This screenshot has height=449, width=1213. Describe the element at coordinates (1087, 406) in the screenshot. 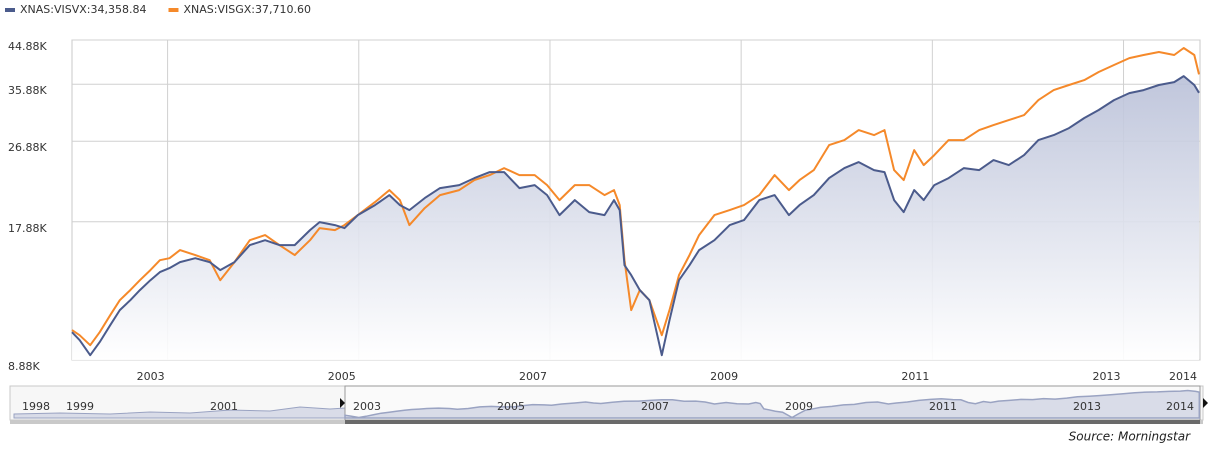

I see `navigator-label: 2013` at that location.